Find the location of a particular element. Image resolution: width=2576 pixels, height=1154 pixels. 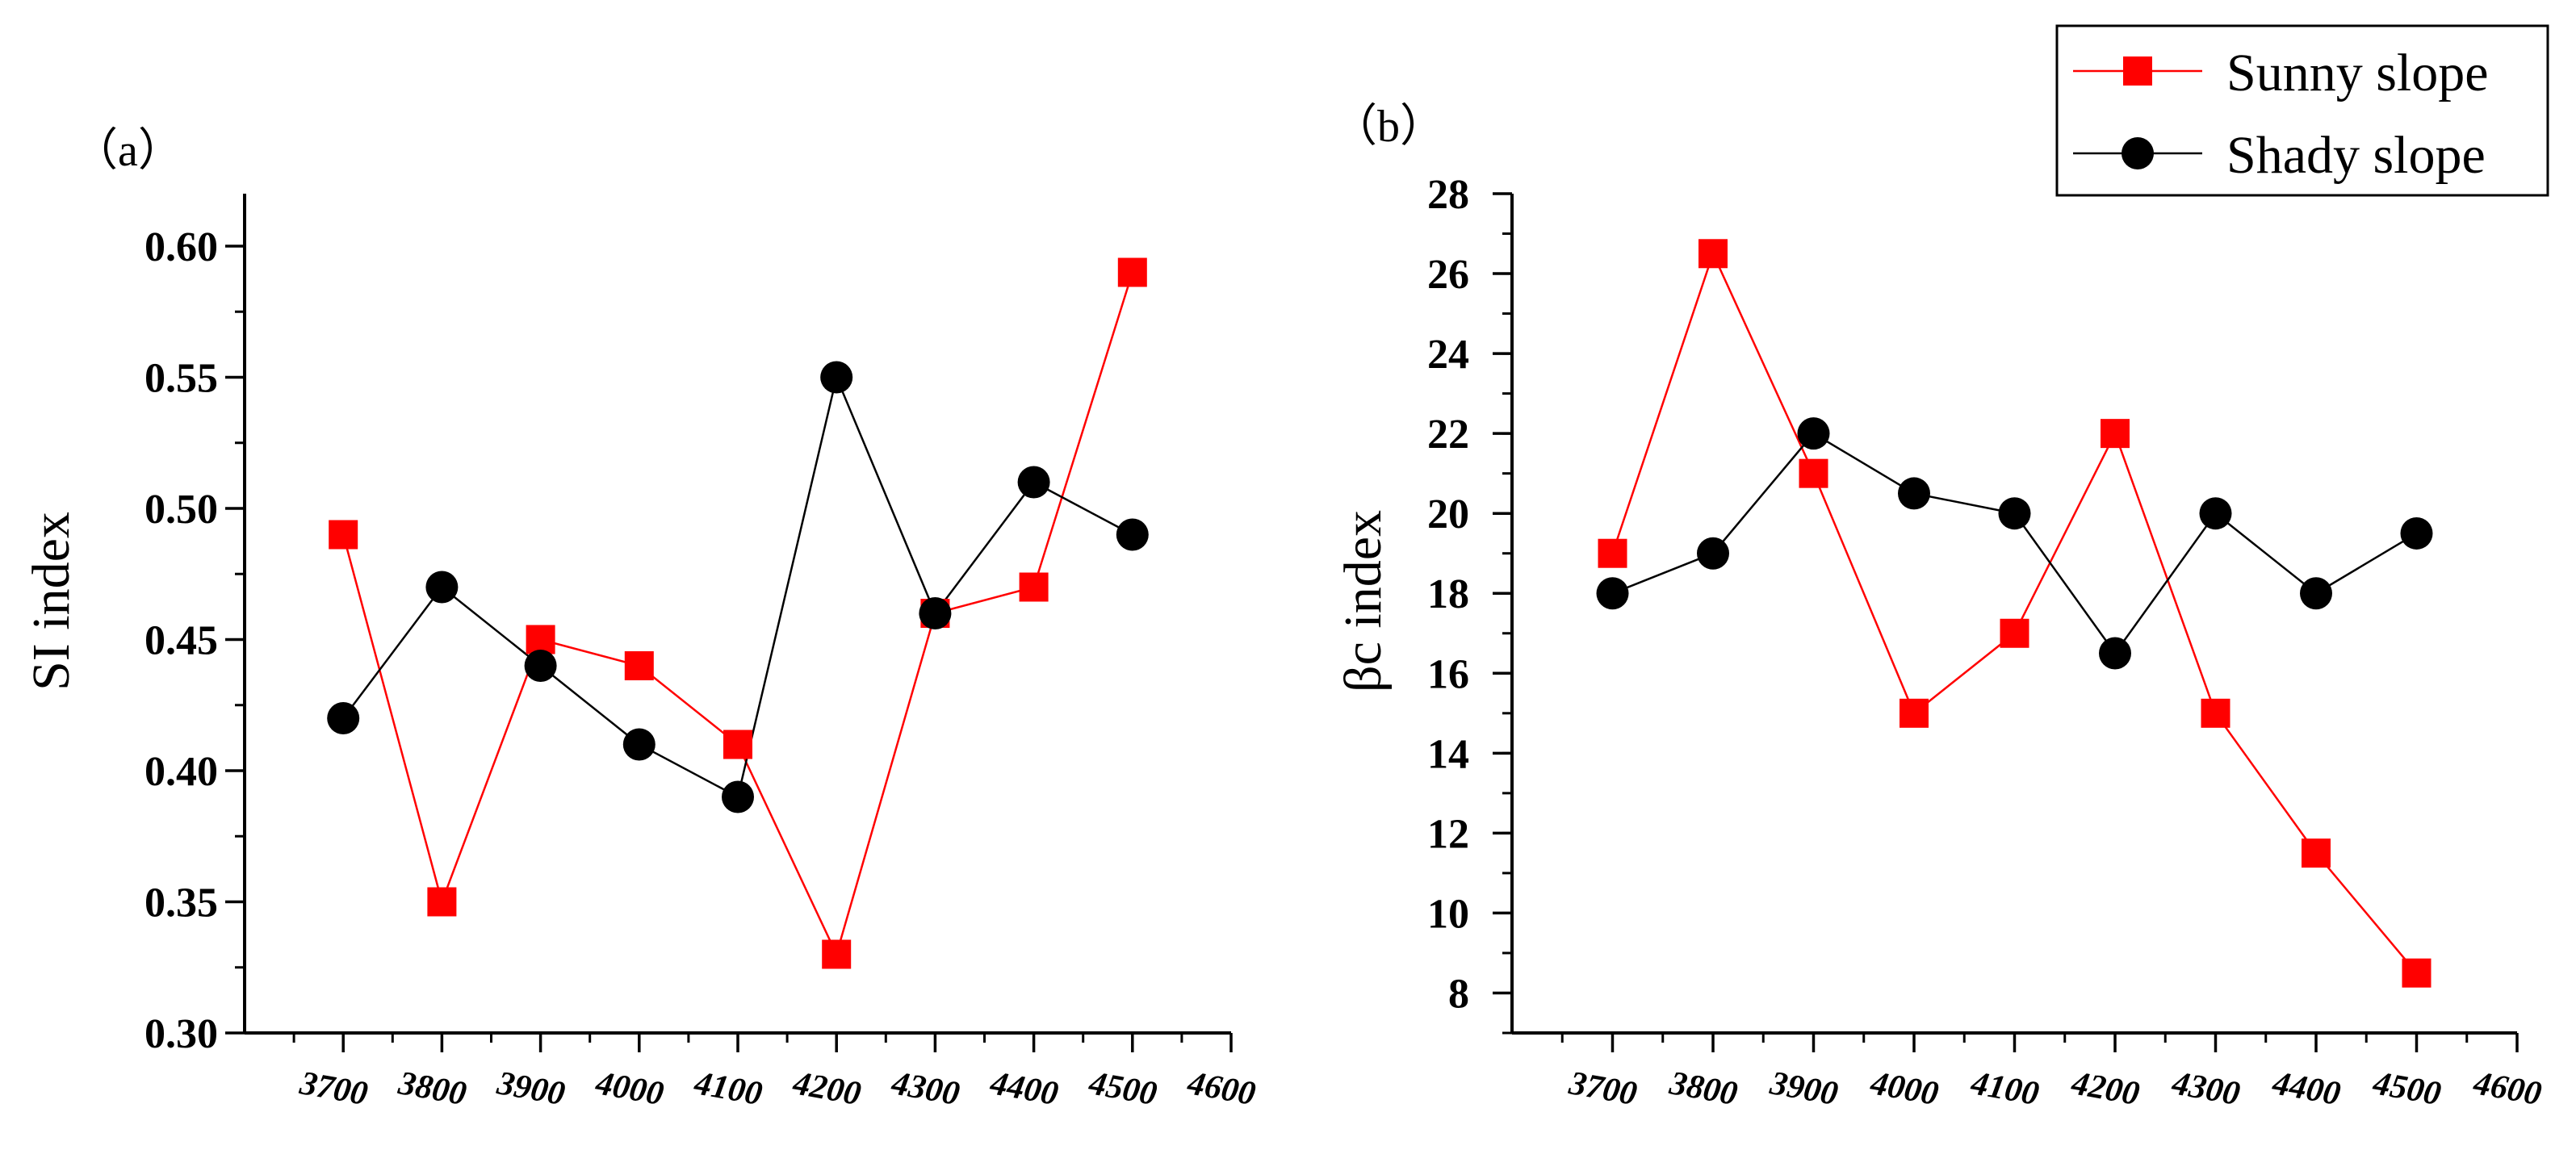

panel-b-x-tick-label: 4100 is located at coordinates (2004, 1088).